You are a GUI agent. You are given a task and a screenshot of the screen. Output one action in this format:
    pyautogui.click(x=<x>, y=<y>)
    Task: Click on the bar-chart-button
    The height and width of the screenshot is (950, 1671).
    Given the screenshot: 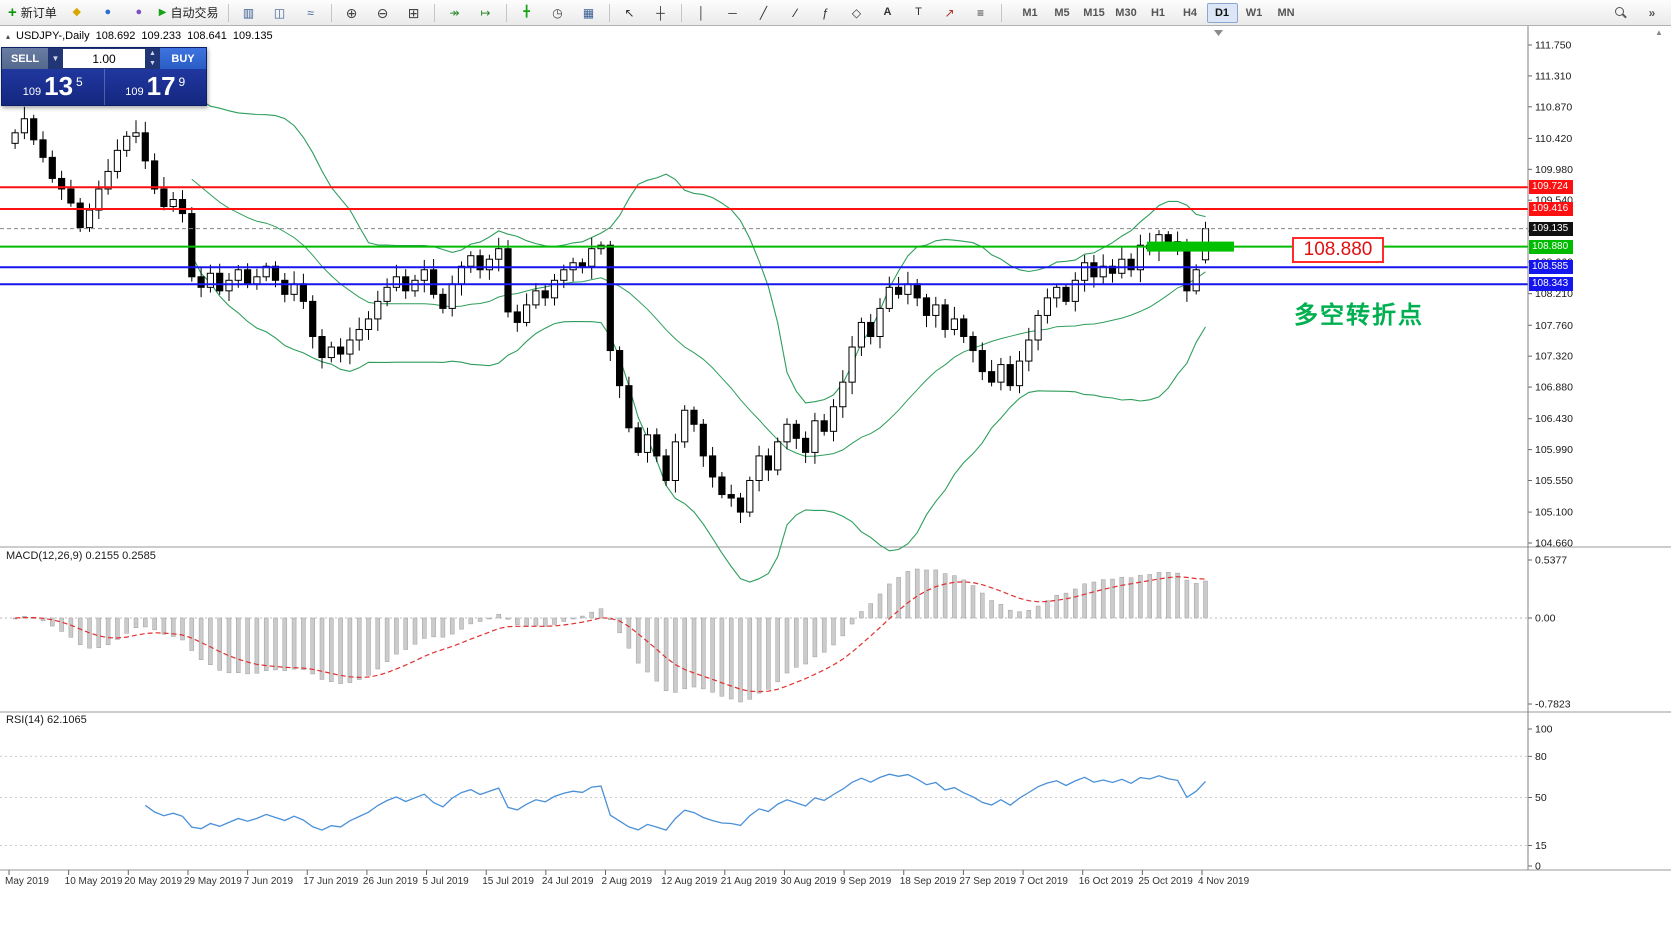 What is the action you would take?
    pyautogui.click(x=249, y=13)
    